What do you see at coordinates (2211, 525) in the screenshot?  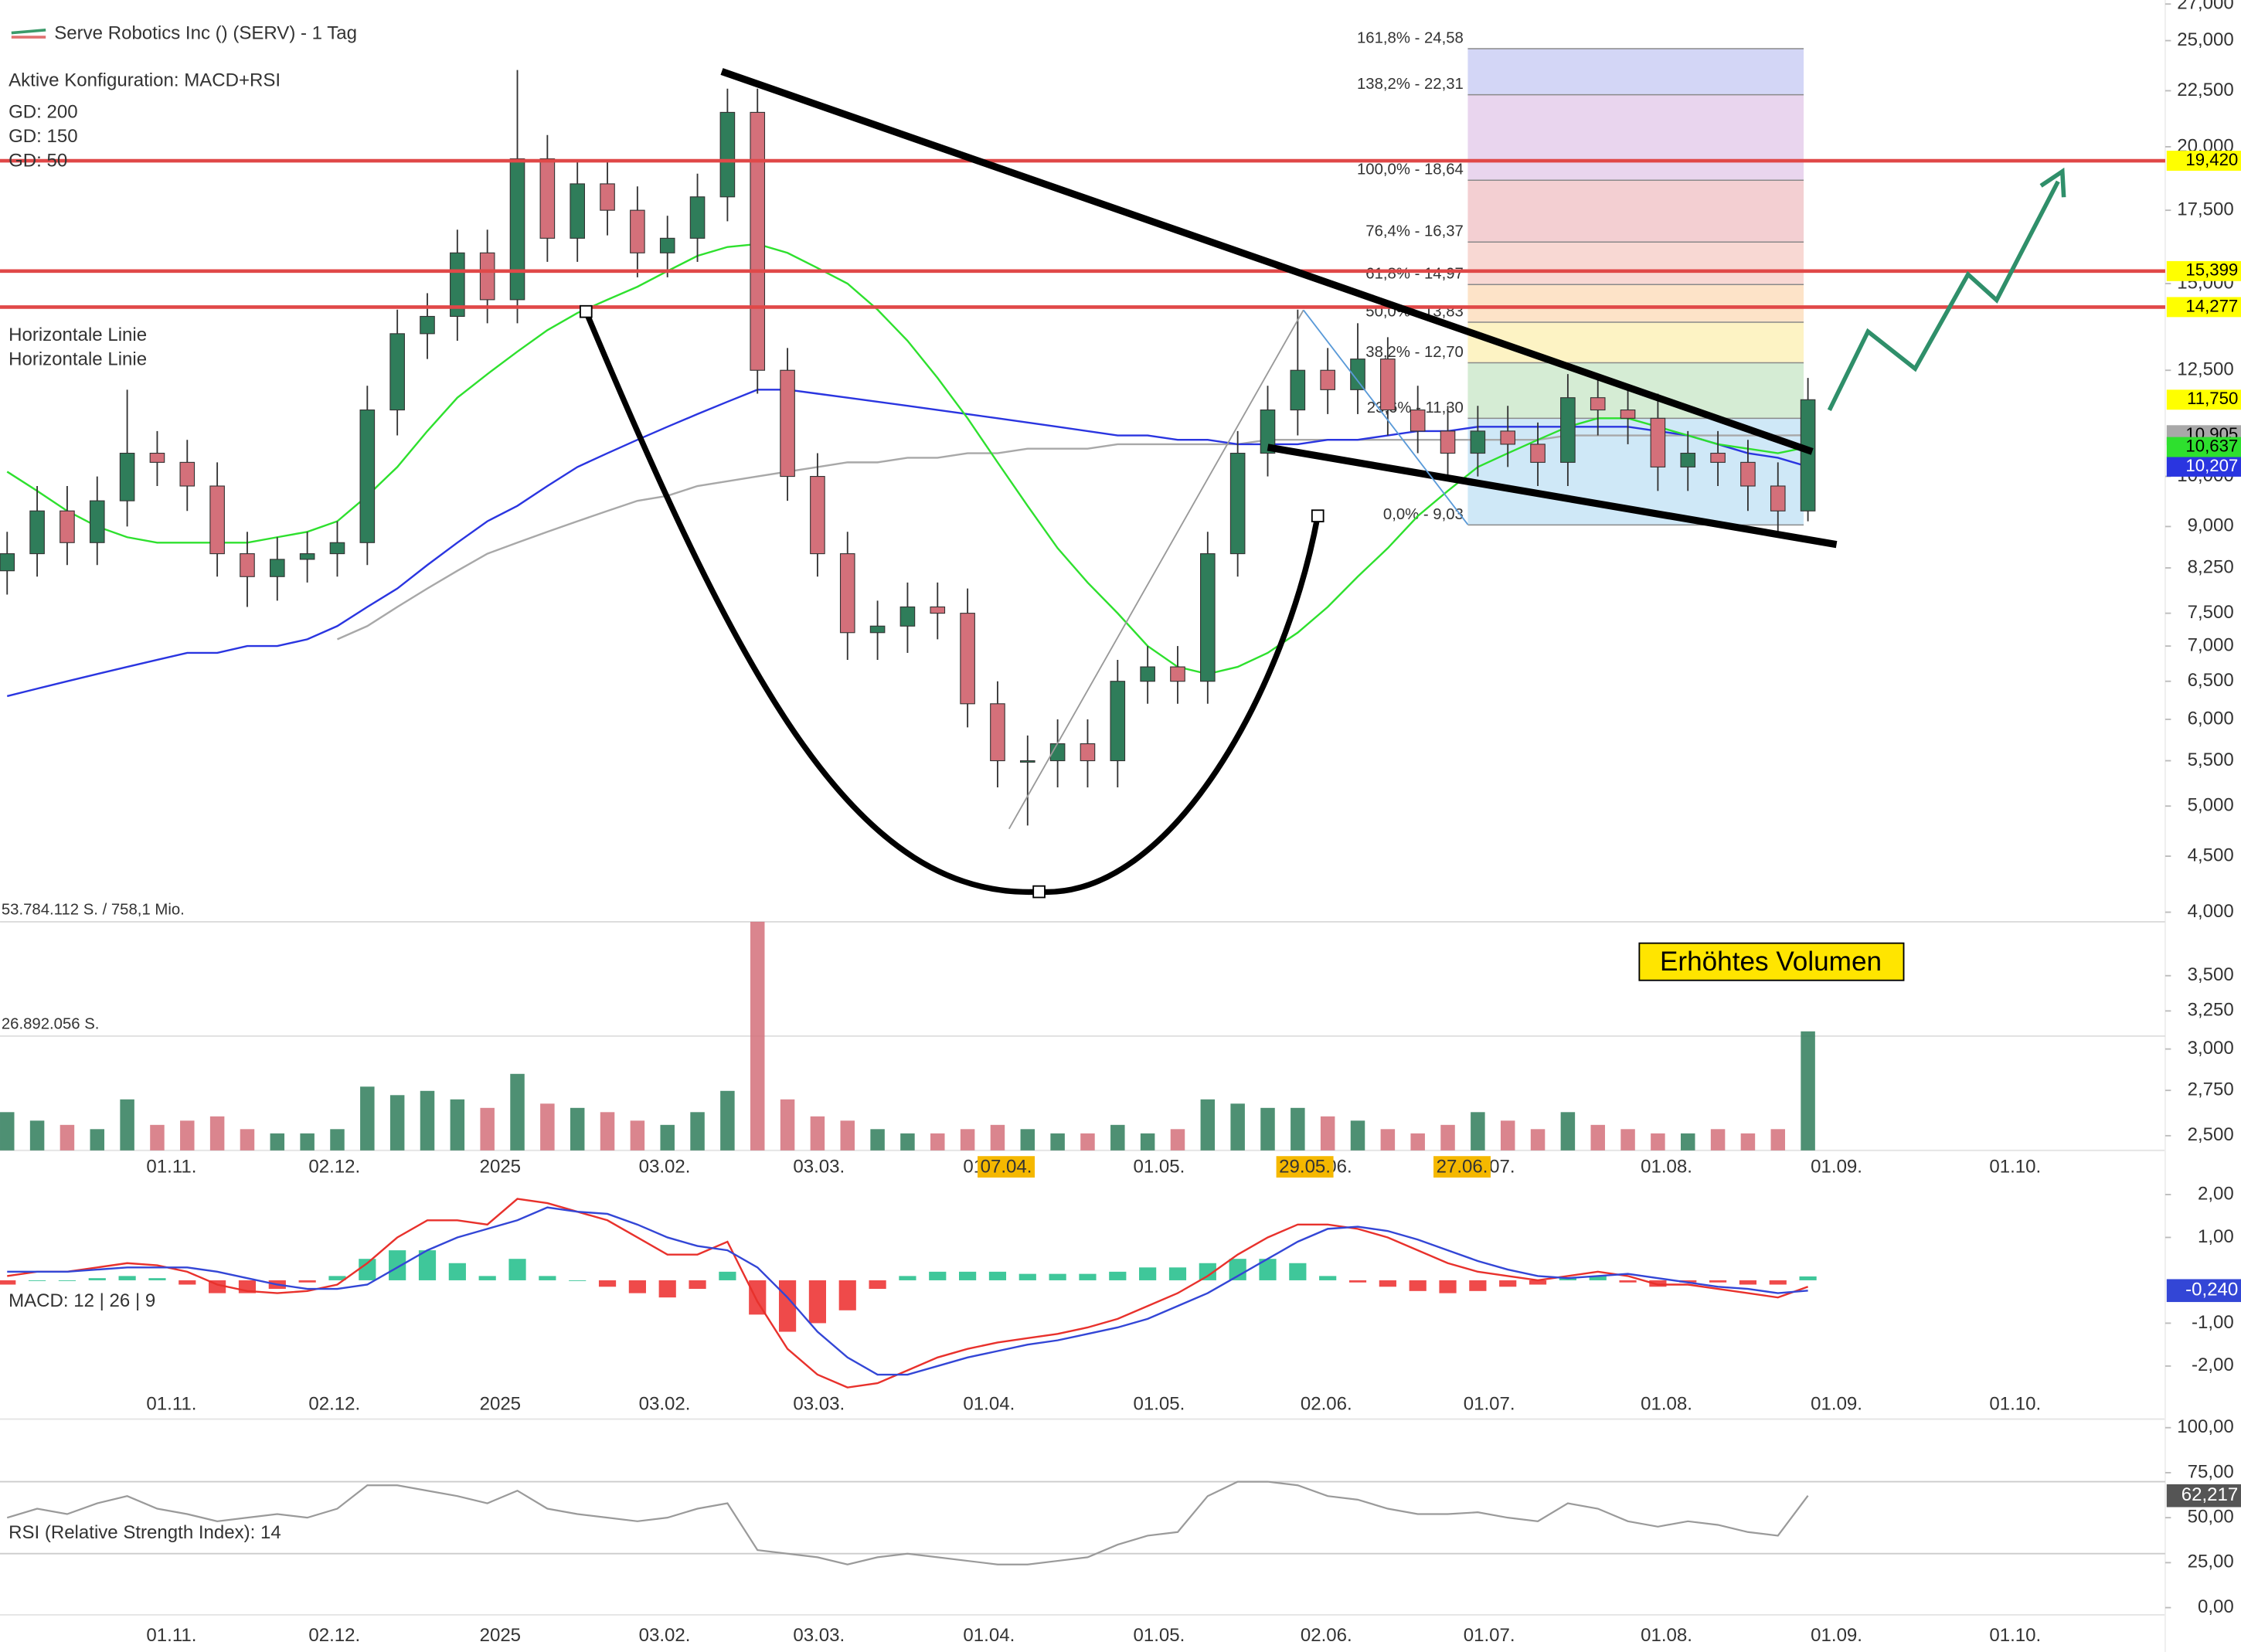 I see `y-tick-label: 9,000` at bounding box center [2211, 525].